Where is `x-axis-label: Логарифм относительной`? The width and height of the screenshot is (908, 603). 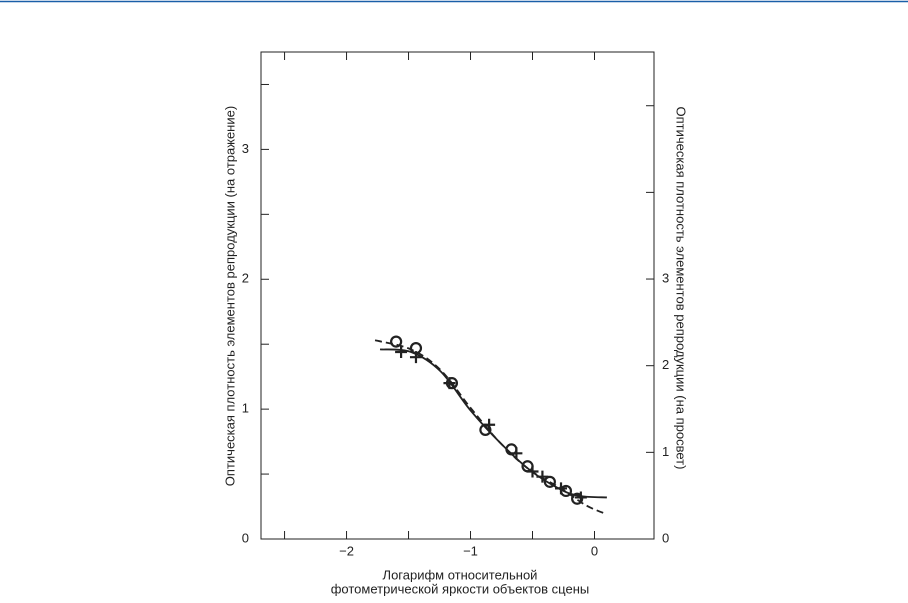
x-axis-label: Логарифм относительной is located at coordinates (460, 574).